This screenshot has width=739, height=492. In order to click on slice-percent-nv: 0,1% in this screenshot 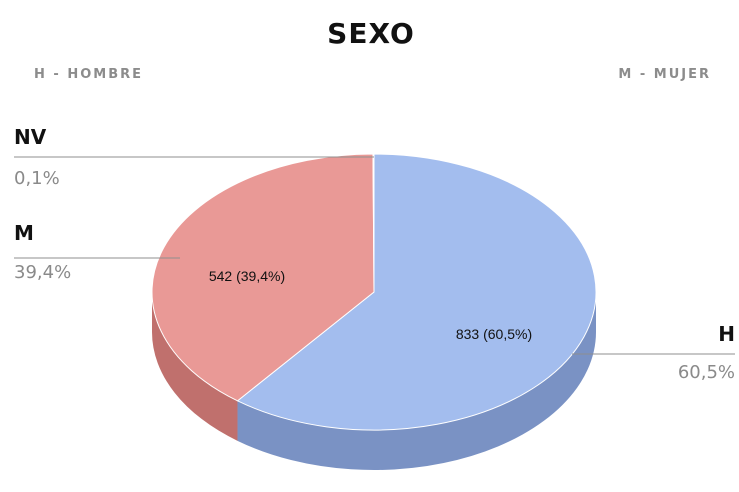, I will do `click(37, 178)`.